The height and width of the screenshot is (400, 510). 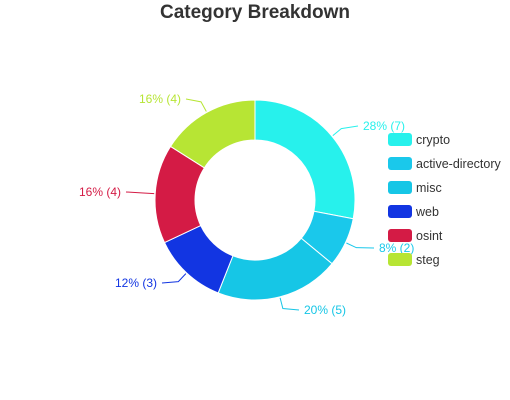 What do you see at coordinates (345, 131) in the screenshot?
I see `leader-line-crypto` at bounding box center [345, 131].